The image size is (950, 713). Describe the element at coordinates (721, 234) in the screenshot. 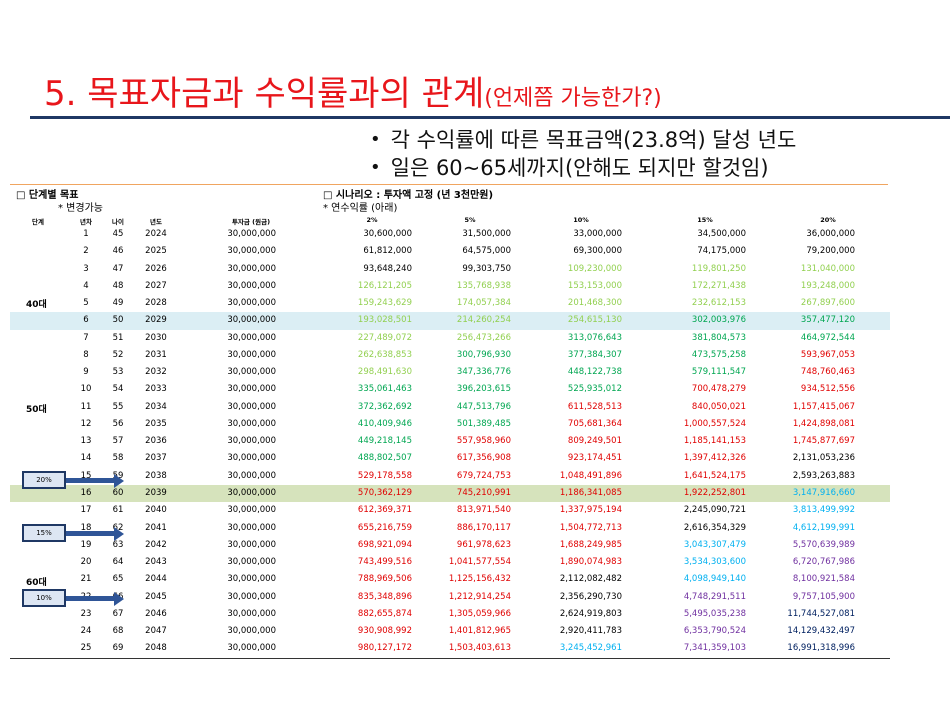

I see `cell-rate-value: 34,500,000` at that location.